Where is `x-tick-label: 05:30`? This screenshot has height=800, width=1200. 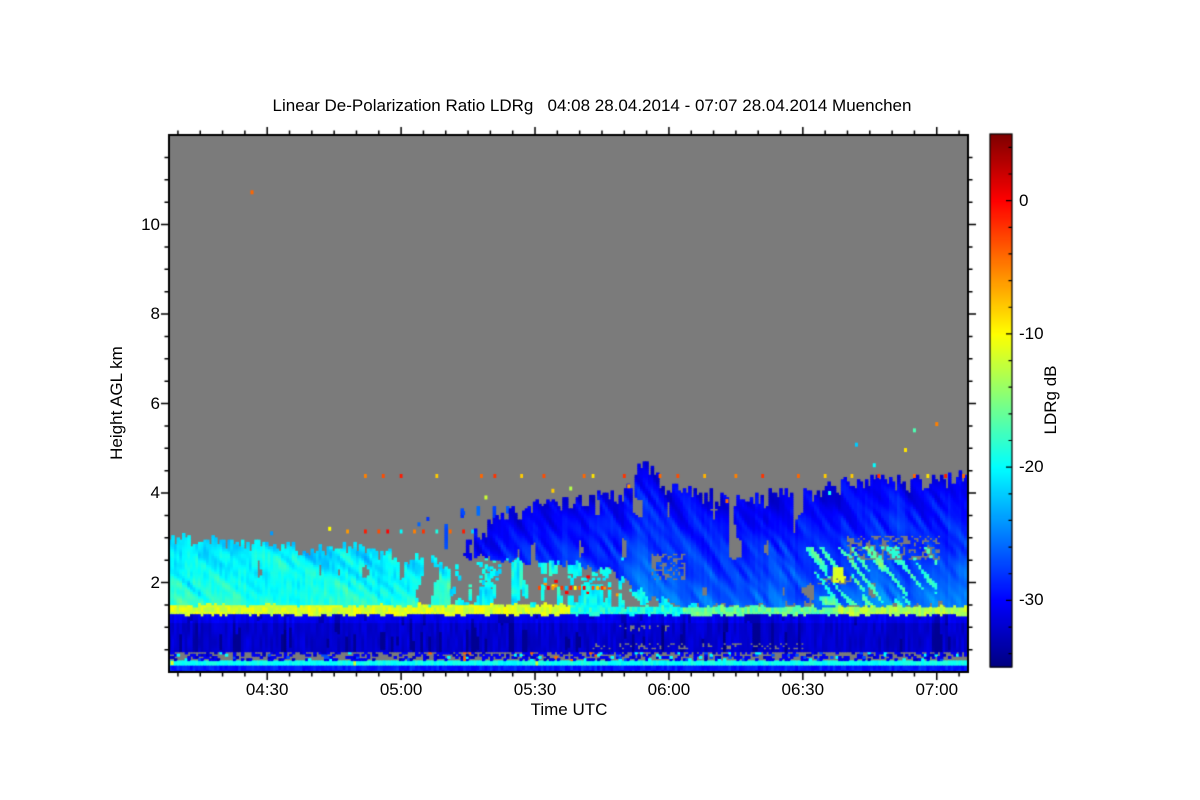
x-tick-label: 05:30 is located at coordinates (535, 689).